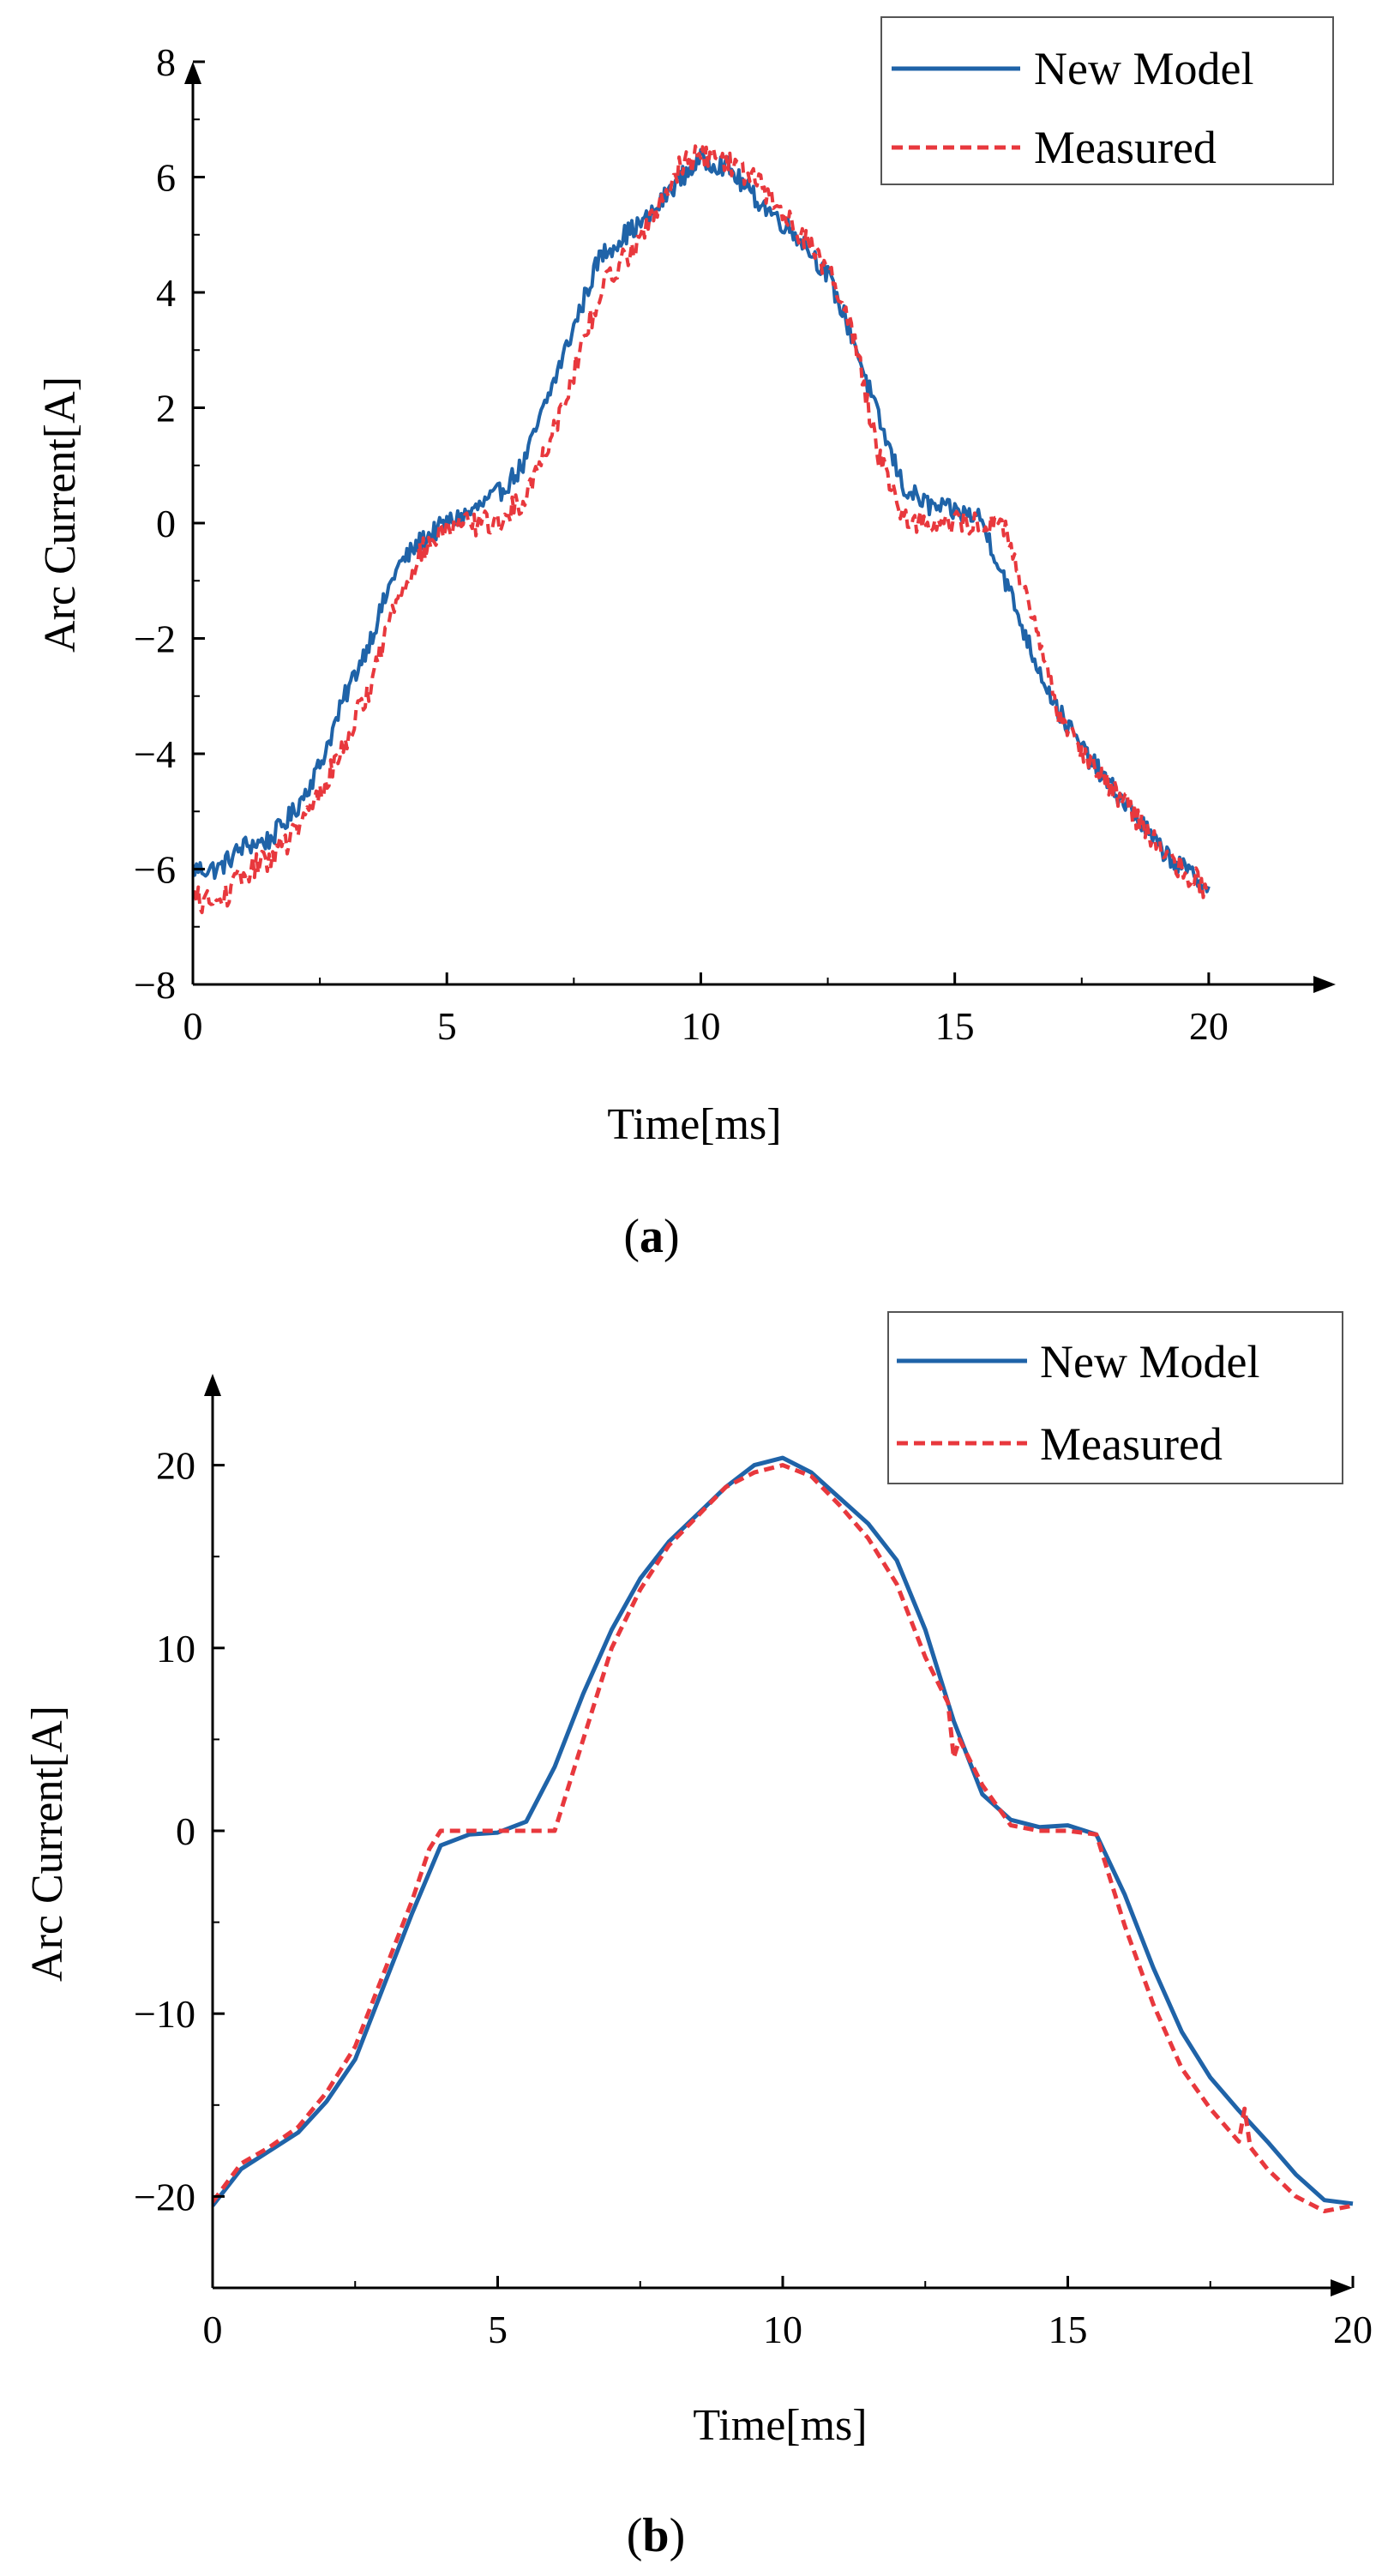 The image size is (1388, 2576). I want to click on chart-a-legend-box, so click(1107, 100).